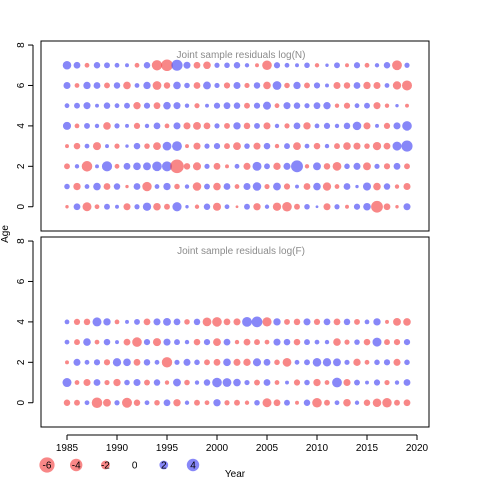 This screenshot has height=480, width=480. Describe the element at coordinates (25, 126) in the screenshot. I see `panel-log-n-y-axis: 0 2 4 6 8` at that location.